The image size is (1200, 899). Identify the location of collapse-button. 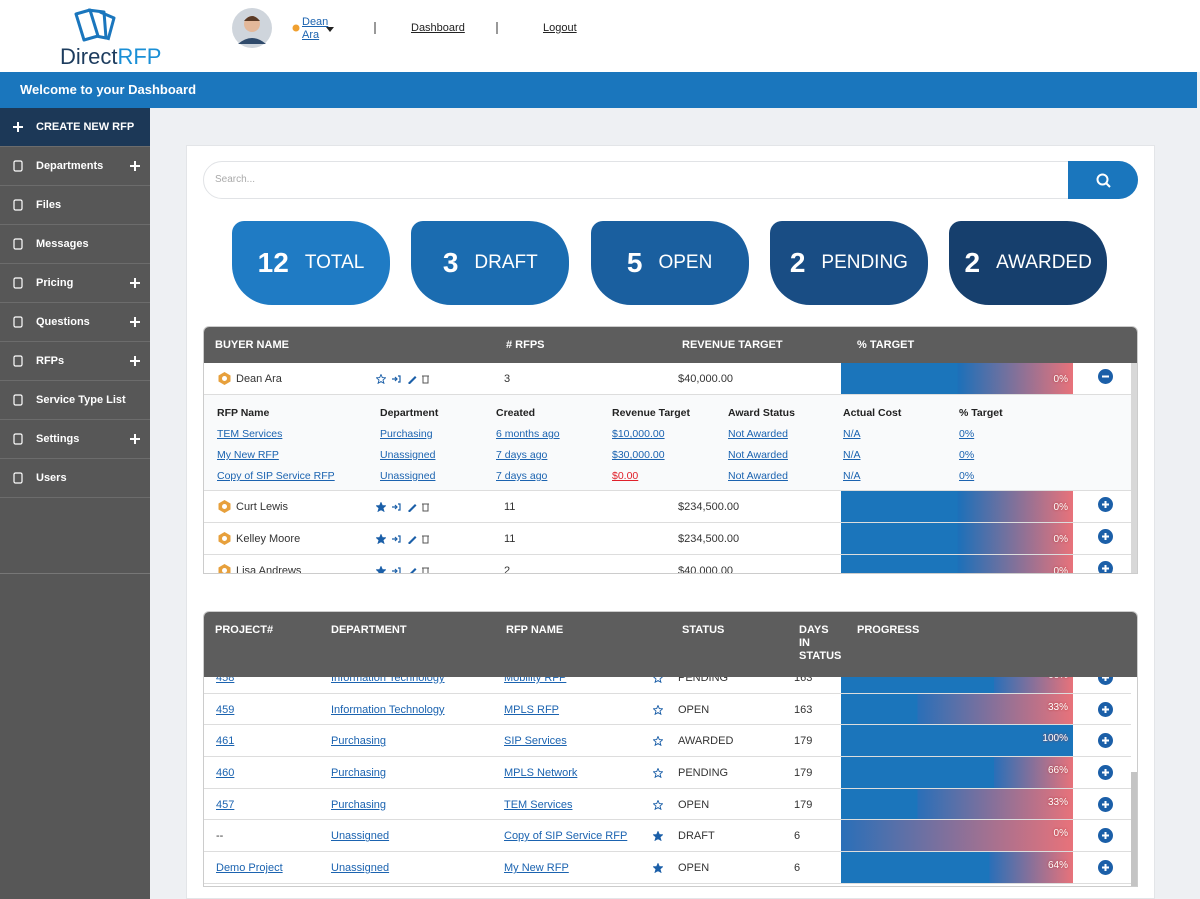
(1105, 376).